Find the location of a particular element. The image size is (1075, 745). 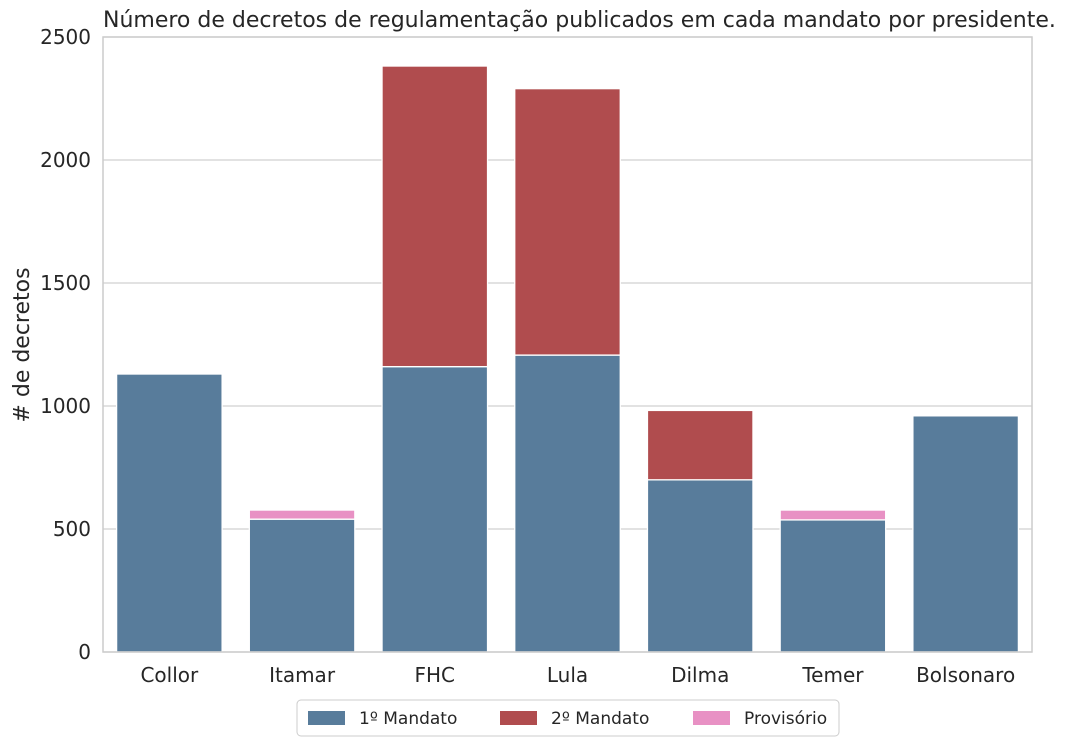

x-axis-ticks: Collor Itamar FHC Lula Dilma Temer Bolsonaro is located at coordinates (577, 675).